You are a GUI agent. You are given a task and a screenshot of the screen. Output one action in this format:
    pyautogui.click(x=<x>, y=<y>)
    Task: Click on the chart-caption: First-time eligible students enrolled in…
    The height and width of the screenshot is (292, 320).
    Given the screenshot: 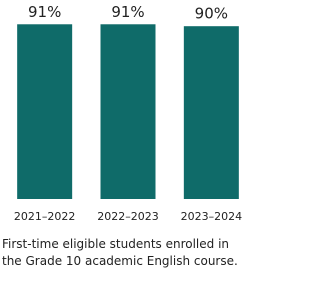 What is the action you would take?
    pyautogui.click(x=120, y=252)
    